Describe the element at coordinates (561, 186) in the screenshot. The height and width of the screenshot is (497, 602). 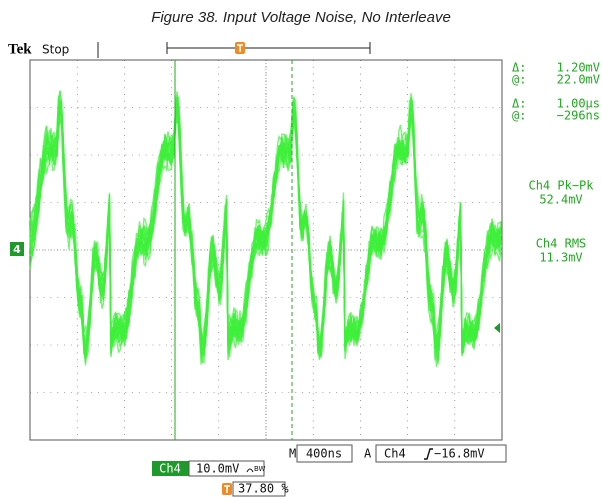
I see `measurement-label: Ch4 Pk−Pk` at that location.